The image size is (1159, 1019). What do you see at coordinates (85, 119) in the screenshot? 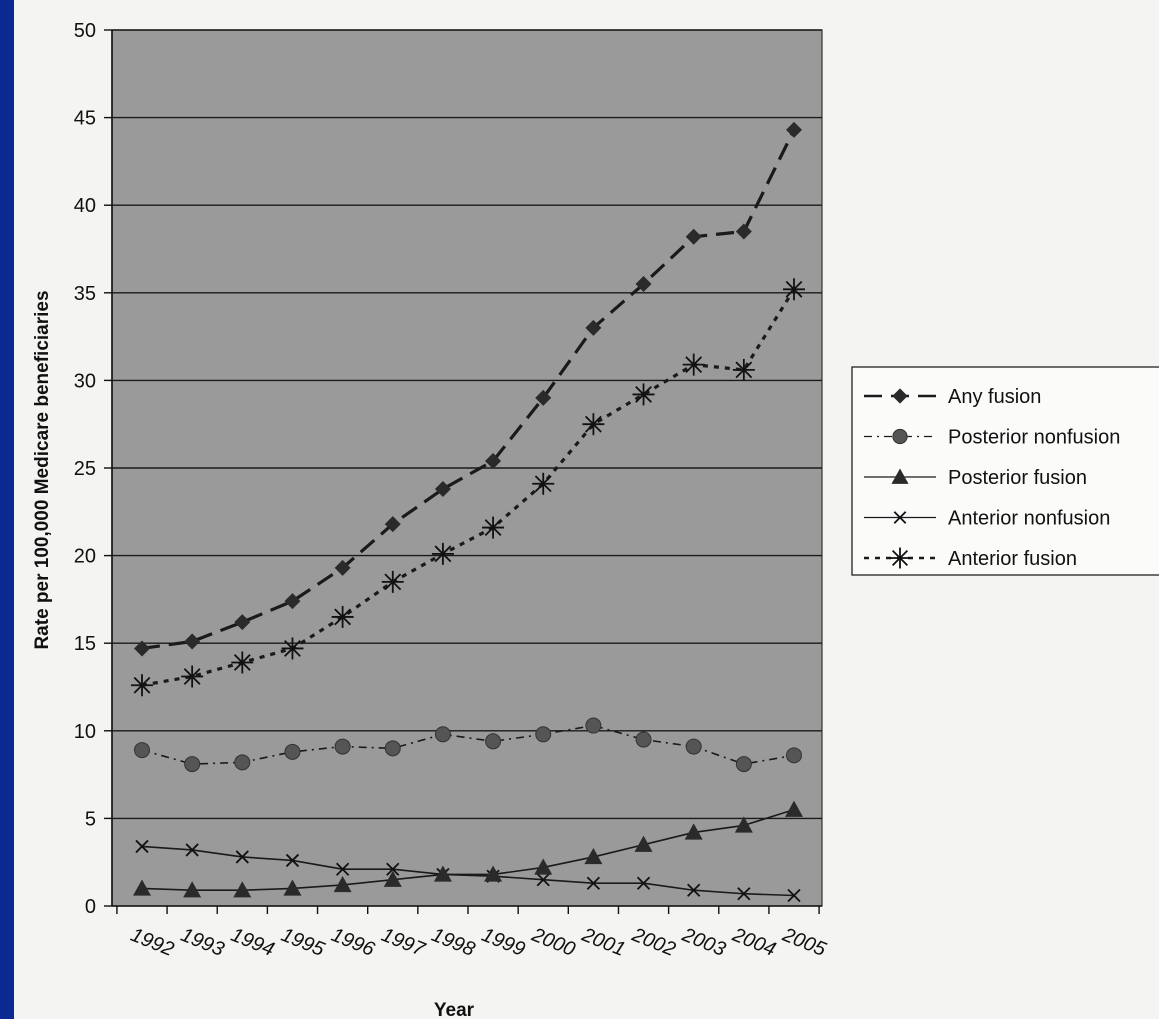
I see `y-tick-label: 45` at bounding box center [85, 119].